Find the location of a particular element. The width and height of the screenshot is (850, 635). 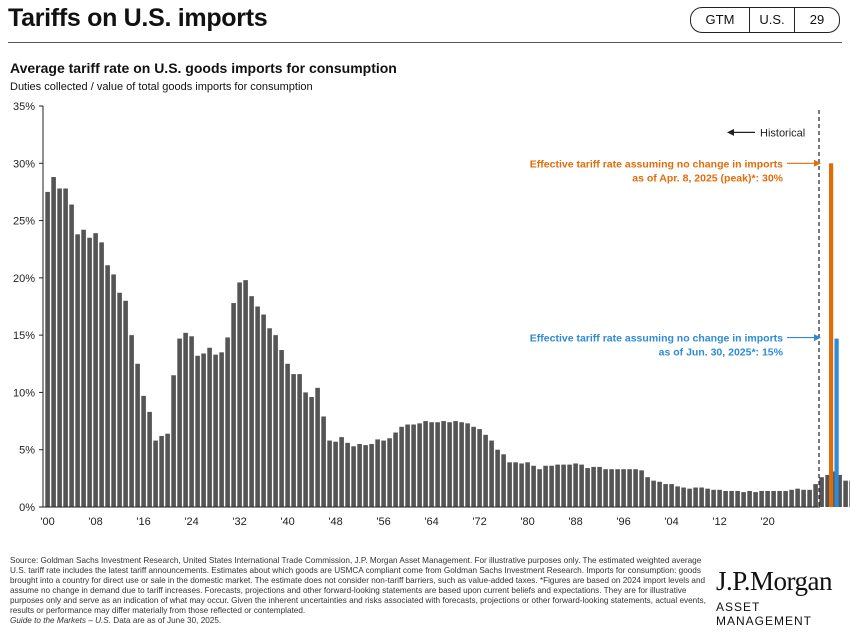

x-tick-label: '40 is located at coordinates (287, 522).